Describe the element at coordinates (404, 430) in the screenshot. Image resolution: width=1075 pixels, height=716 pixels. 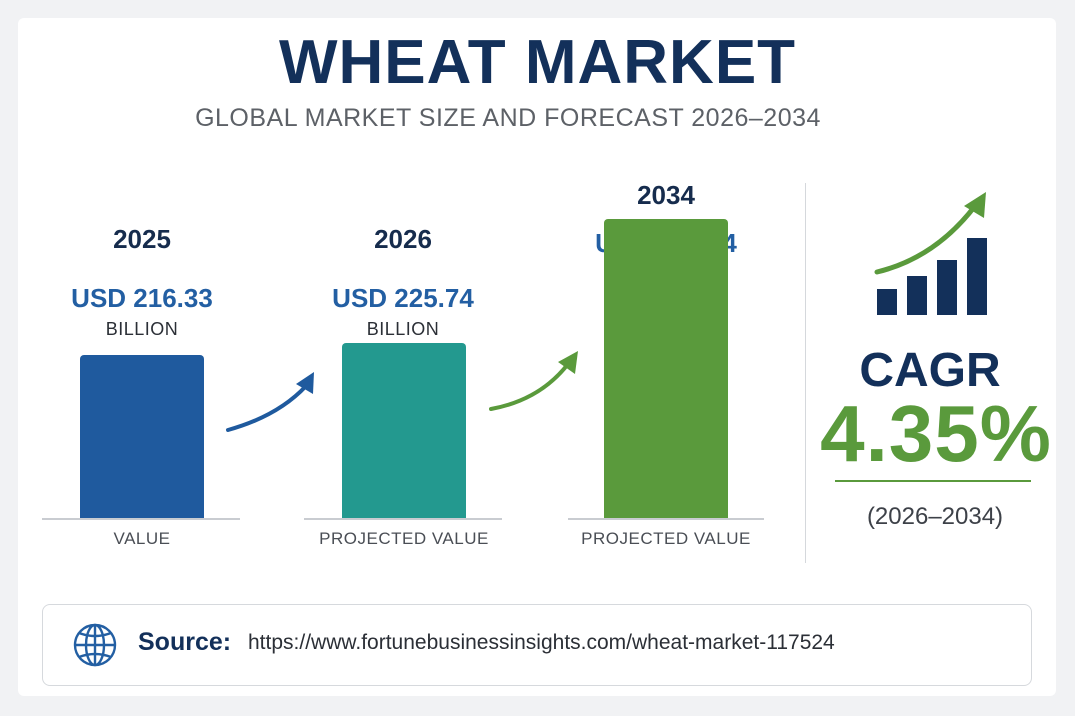
I see `bar-2026` at that location.